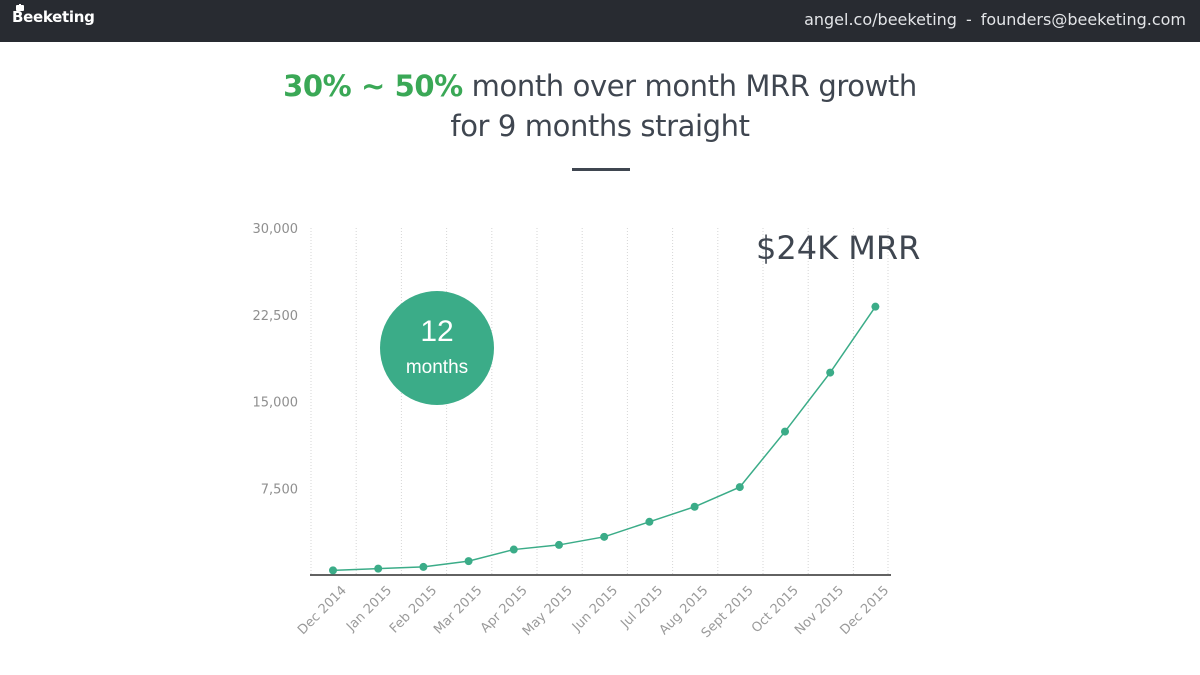  What do you see at coordinates (600, 126) in the screenshot?
I see `title-line-2: for 9 months straight` at bounding box center [600, 126].